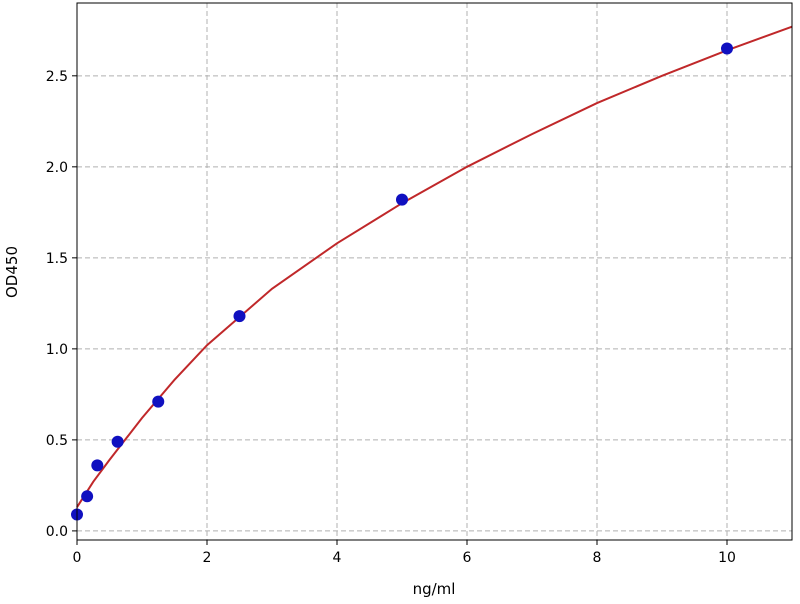 This screenshot has height=604, width=800. What do you see at coordinates (434, 589) in the screenshot?
I see `x-axis-label: ng/ml` at bounding box center [434, 589].